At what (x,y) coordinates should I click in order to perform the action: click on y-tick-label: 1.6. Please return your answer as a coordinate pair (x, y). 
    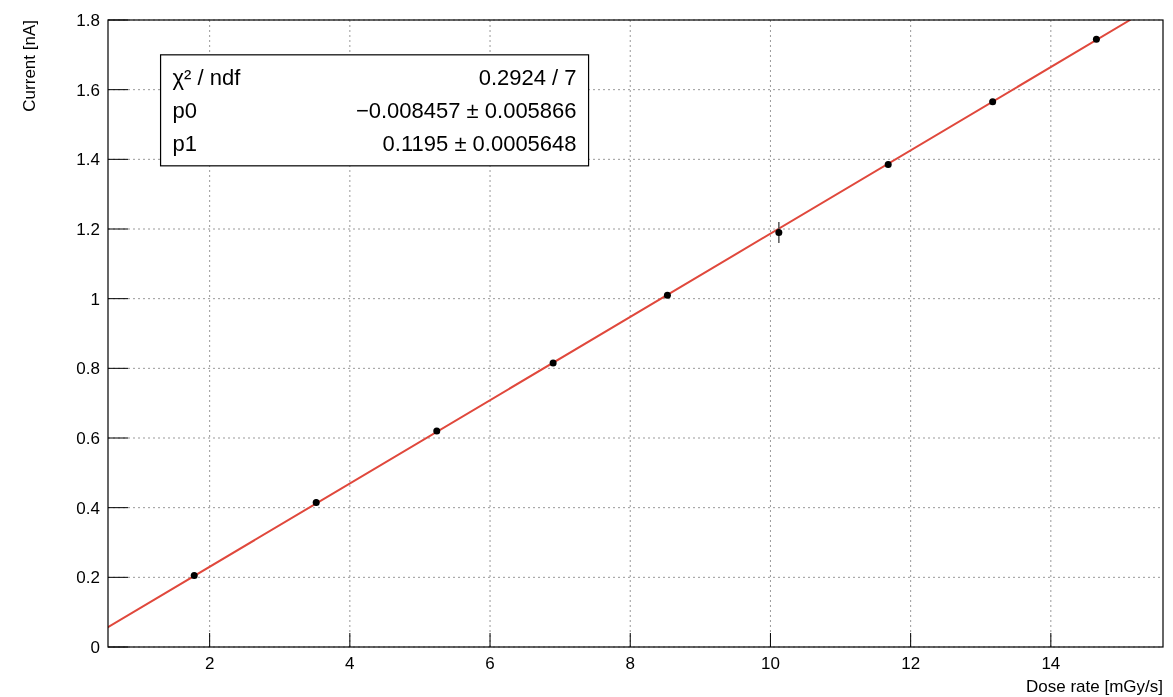
    Looking at the image, I should click on (88, 90).